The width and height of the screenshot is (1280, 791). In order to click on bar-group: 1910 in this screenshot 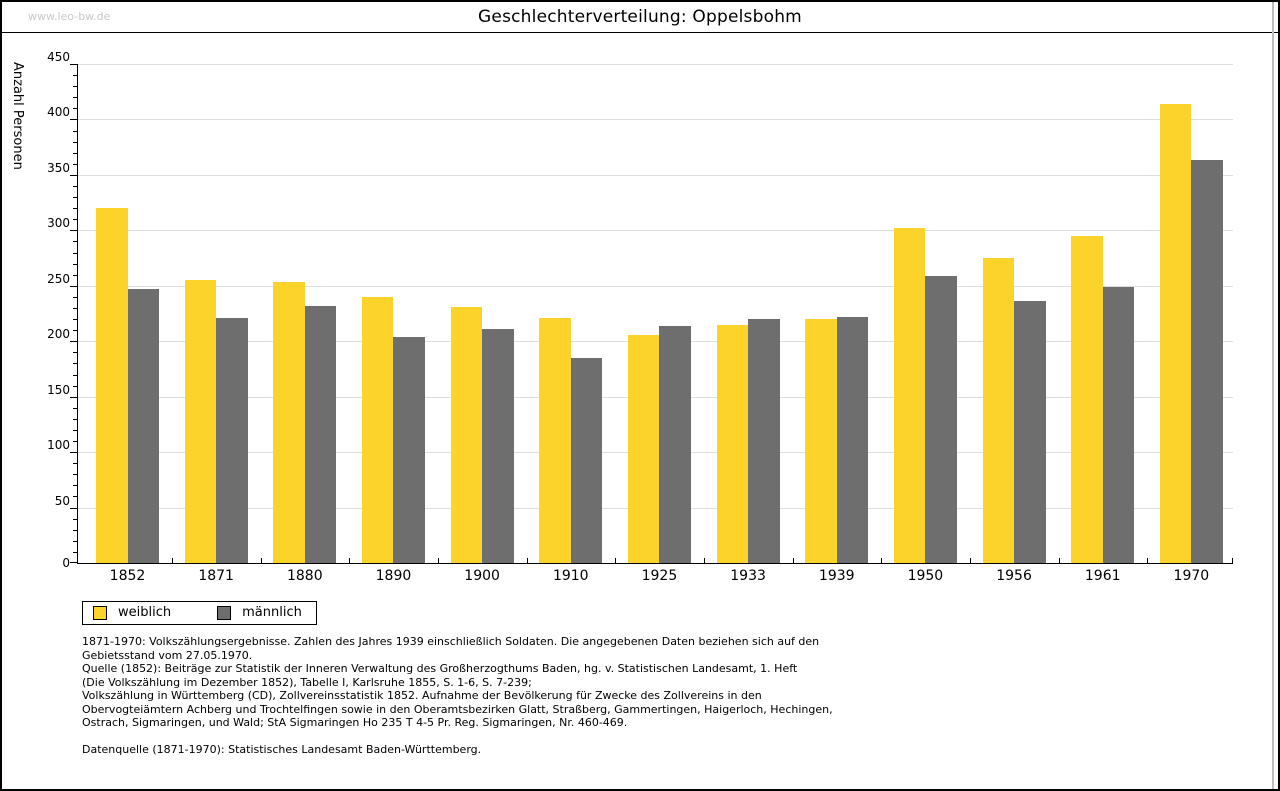, I will do `click(571, 324)`.